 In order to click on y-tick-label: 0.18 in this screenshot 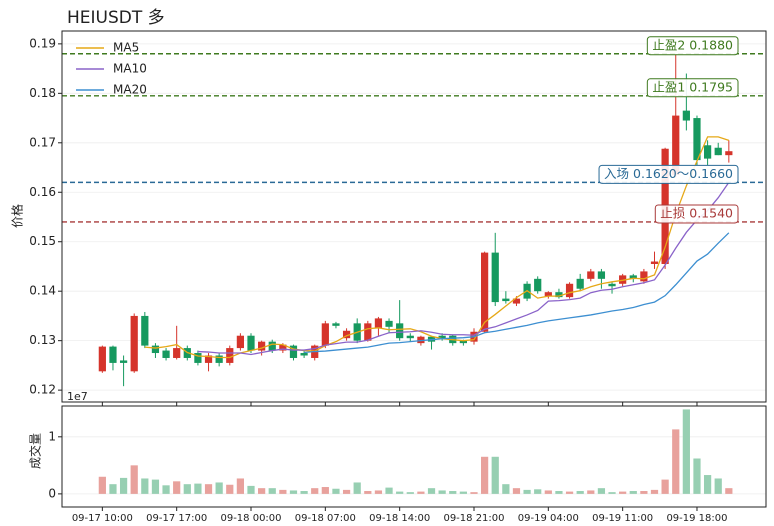, I will do `click(42, 93)`.